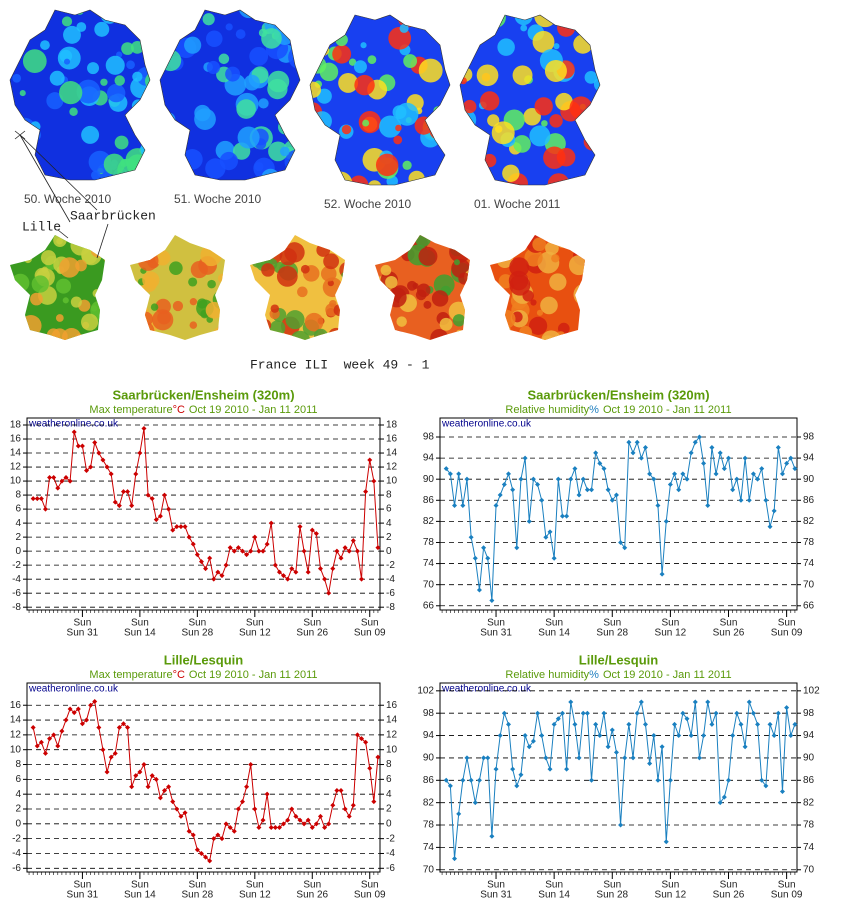 The height and width of the screenshot is (900, 850). Describe the element at coordinates (312, 885) in the screenshot. I see `x-tick-label: Sun` at that location.